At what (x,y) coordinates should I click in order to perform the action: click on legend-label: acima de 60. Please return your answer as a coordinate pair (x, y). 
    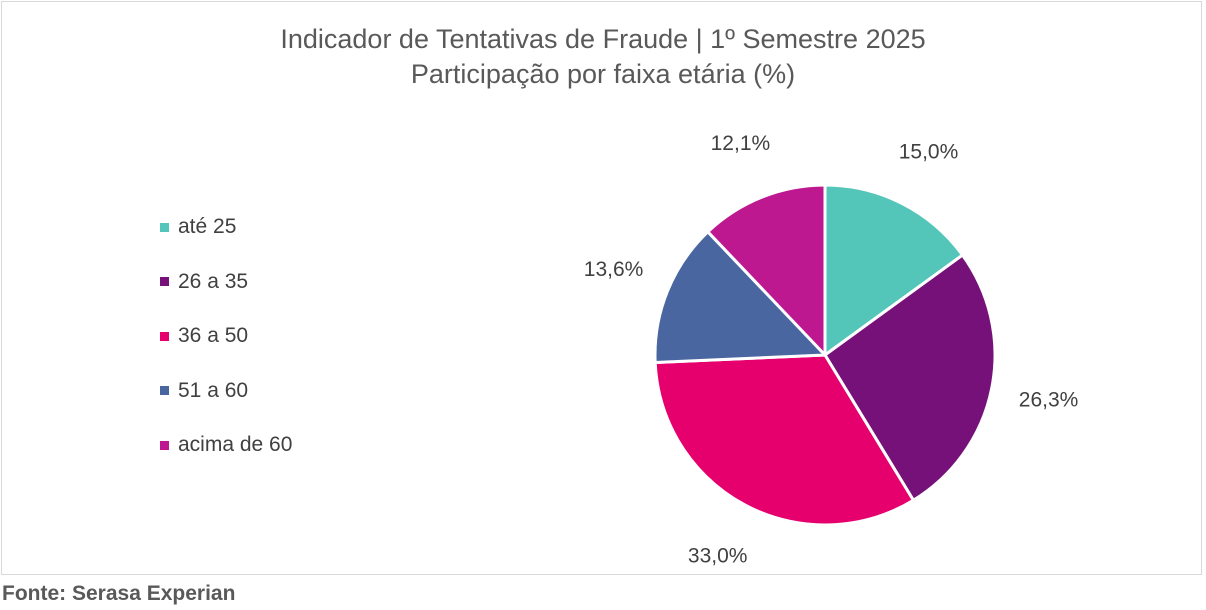
    Looking at the image, I should click on (235, 445).